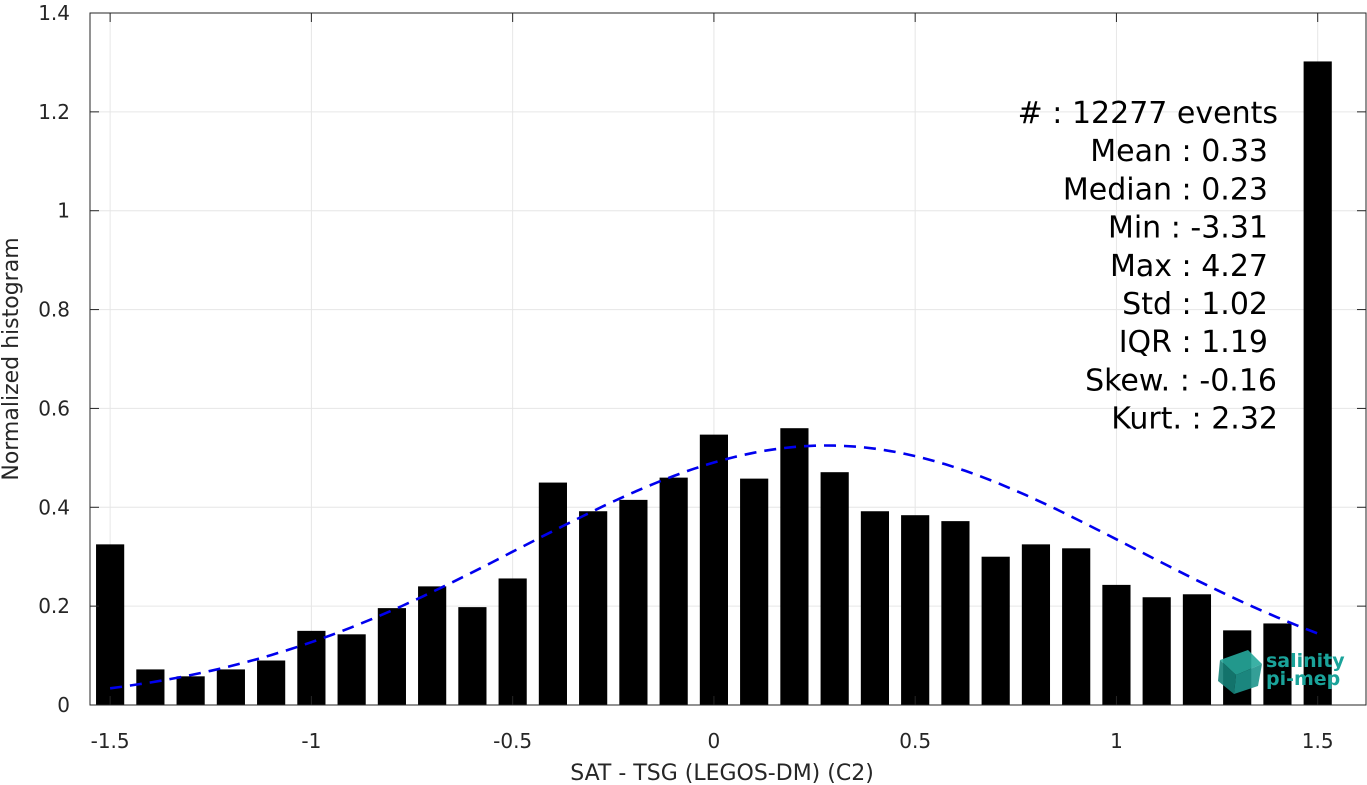 The height and width of the screenshot is (785, 1367). What do you see at coordinates (54, 408) in the screenshot?
I see `y-tick-label: 0.6` at bounding box center [54, 408].